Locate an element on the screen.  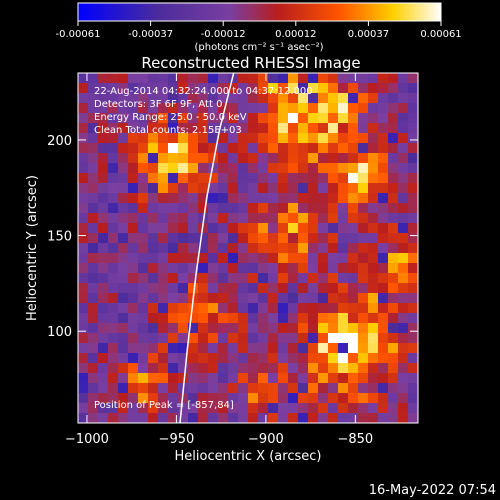
chart-title: Reconstructed RHESSI Image is located at coordinates (250, 63).